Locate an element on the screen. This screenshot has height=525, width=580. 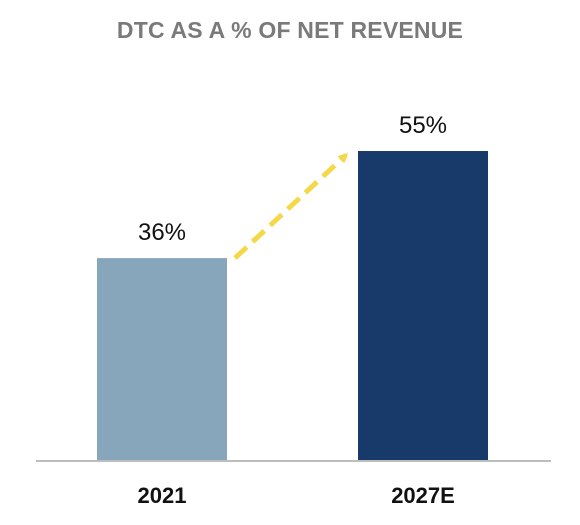
annotations-layer is located at coordinates (291, 206).